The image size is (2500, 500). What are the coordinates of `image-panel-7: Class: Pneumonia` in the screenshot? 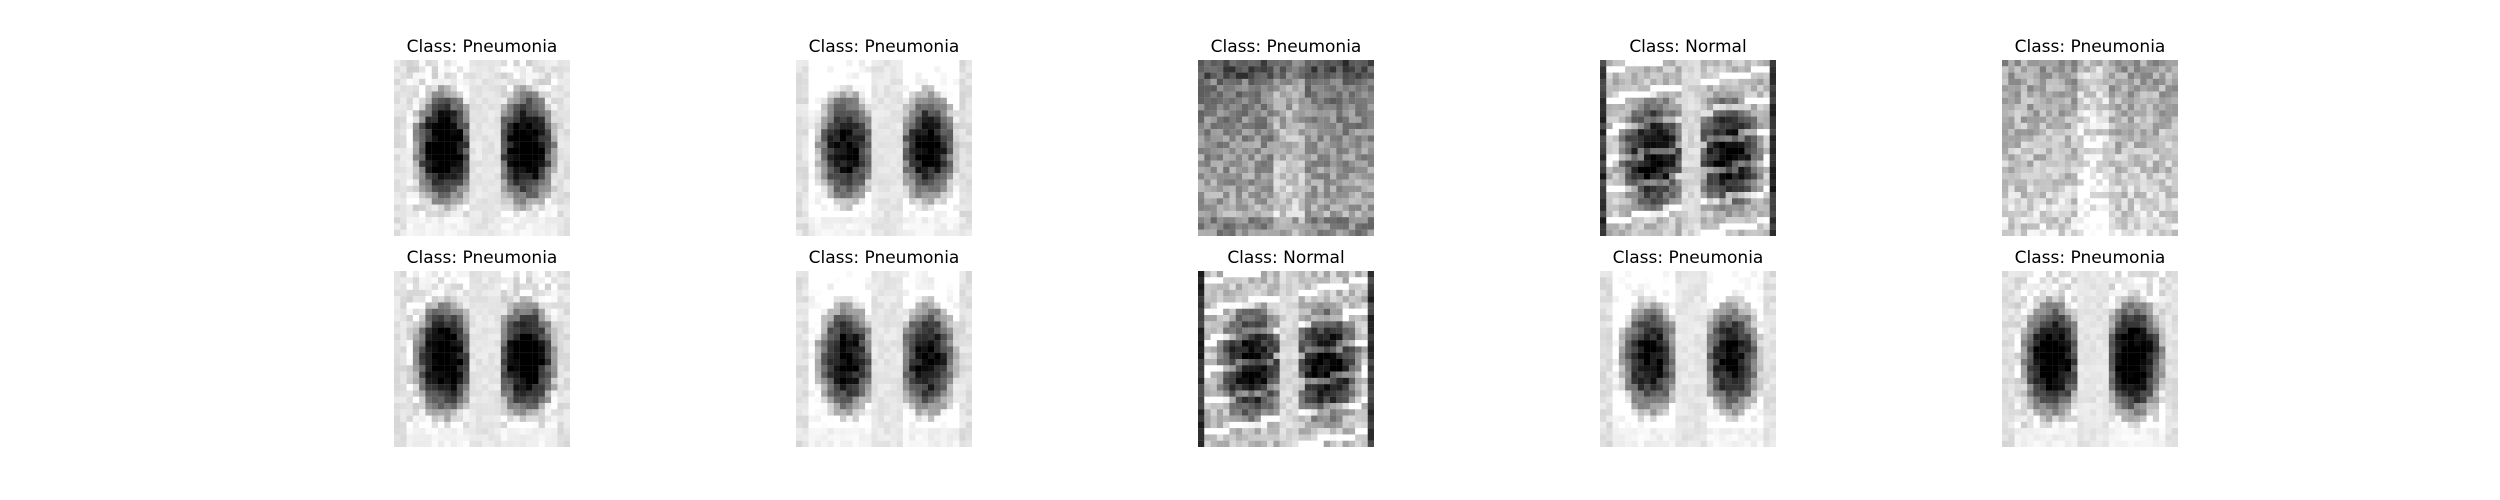 It's located at (884, 347).